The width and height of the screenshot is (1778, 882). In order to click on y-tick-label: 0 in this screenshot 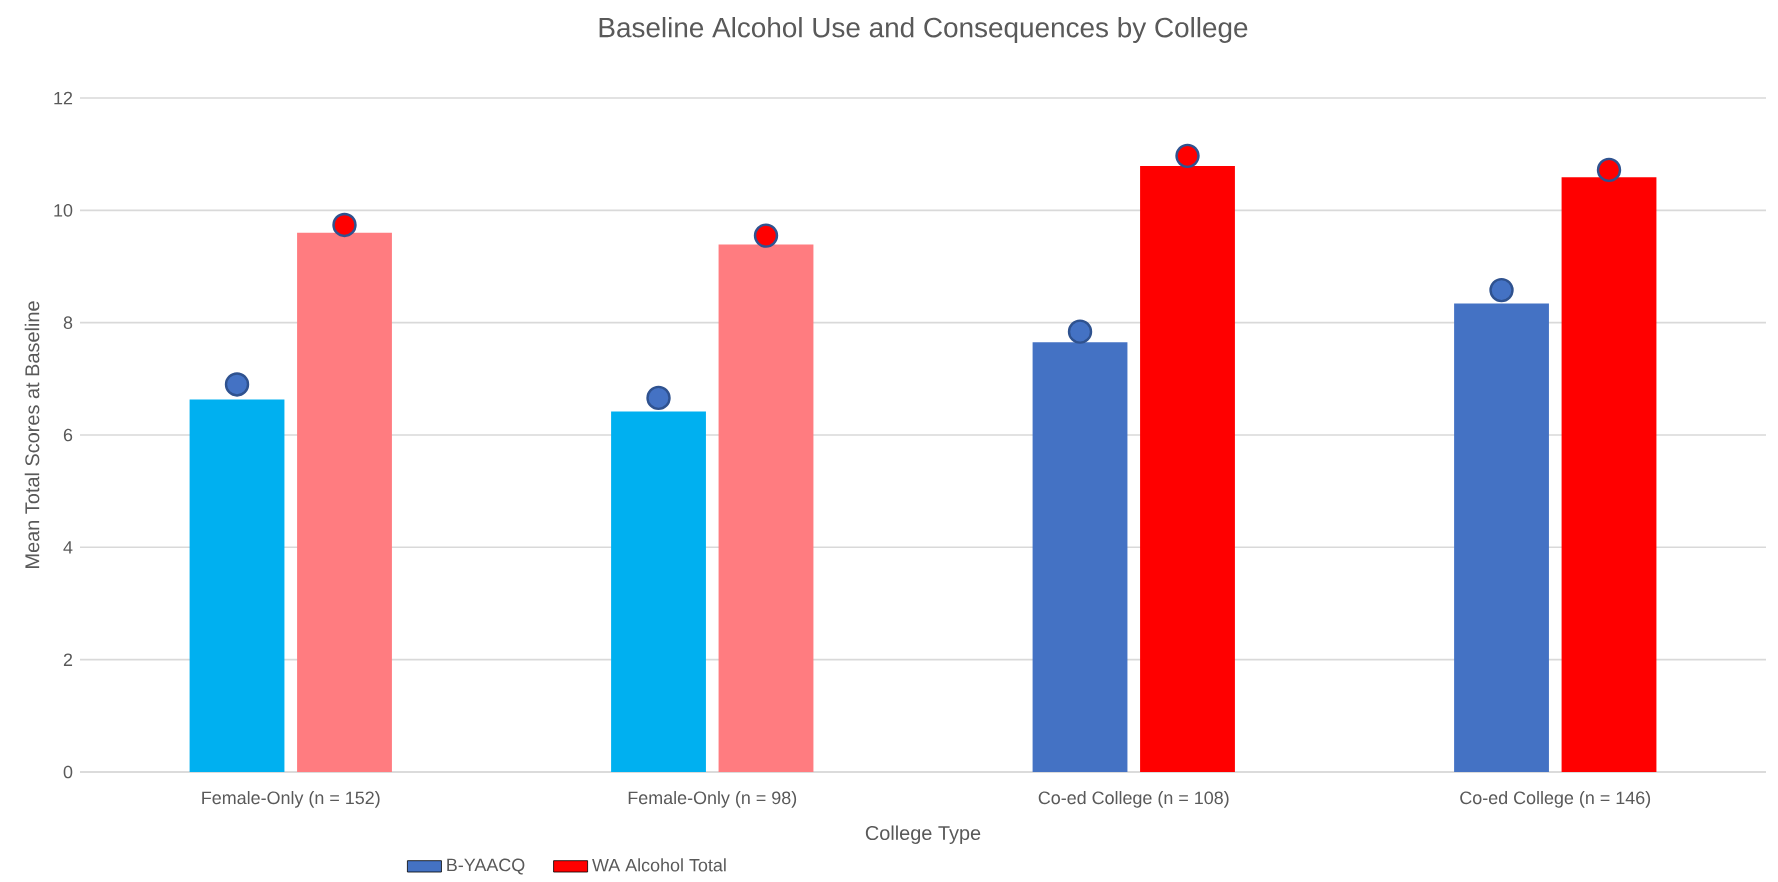, I will do `click(68, 772)`.